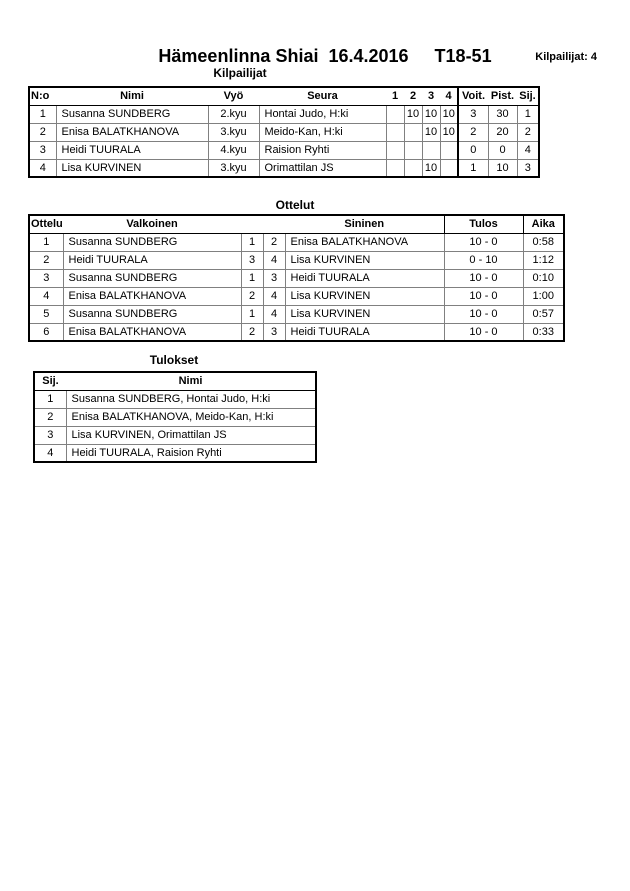 Image resolution: width=630 pixels, height=891 pixels. What do you see at coordinates (42, 168) in the screenshot?
I see `cell-no: 4` at bounding box center [42, 168].